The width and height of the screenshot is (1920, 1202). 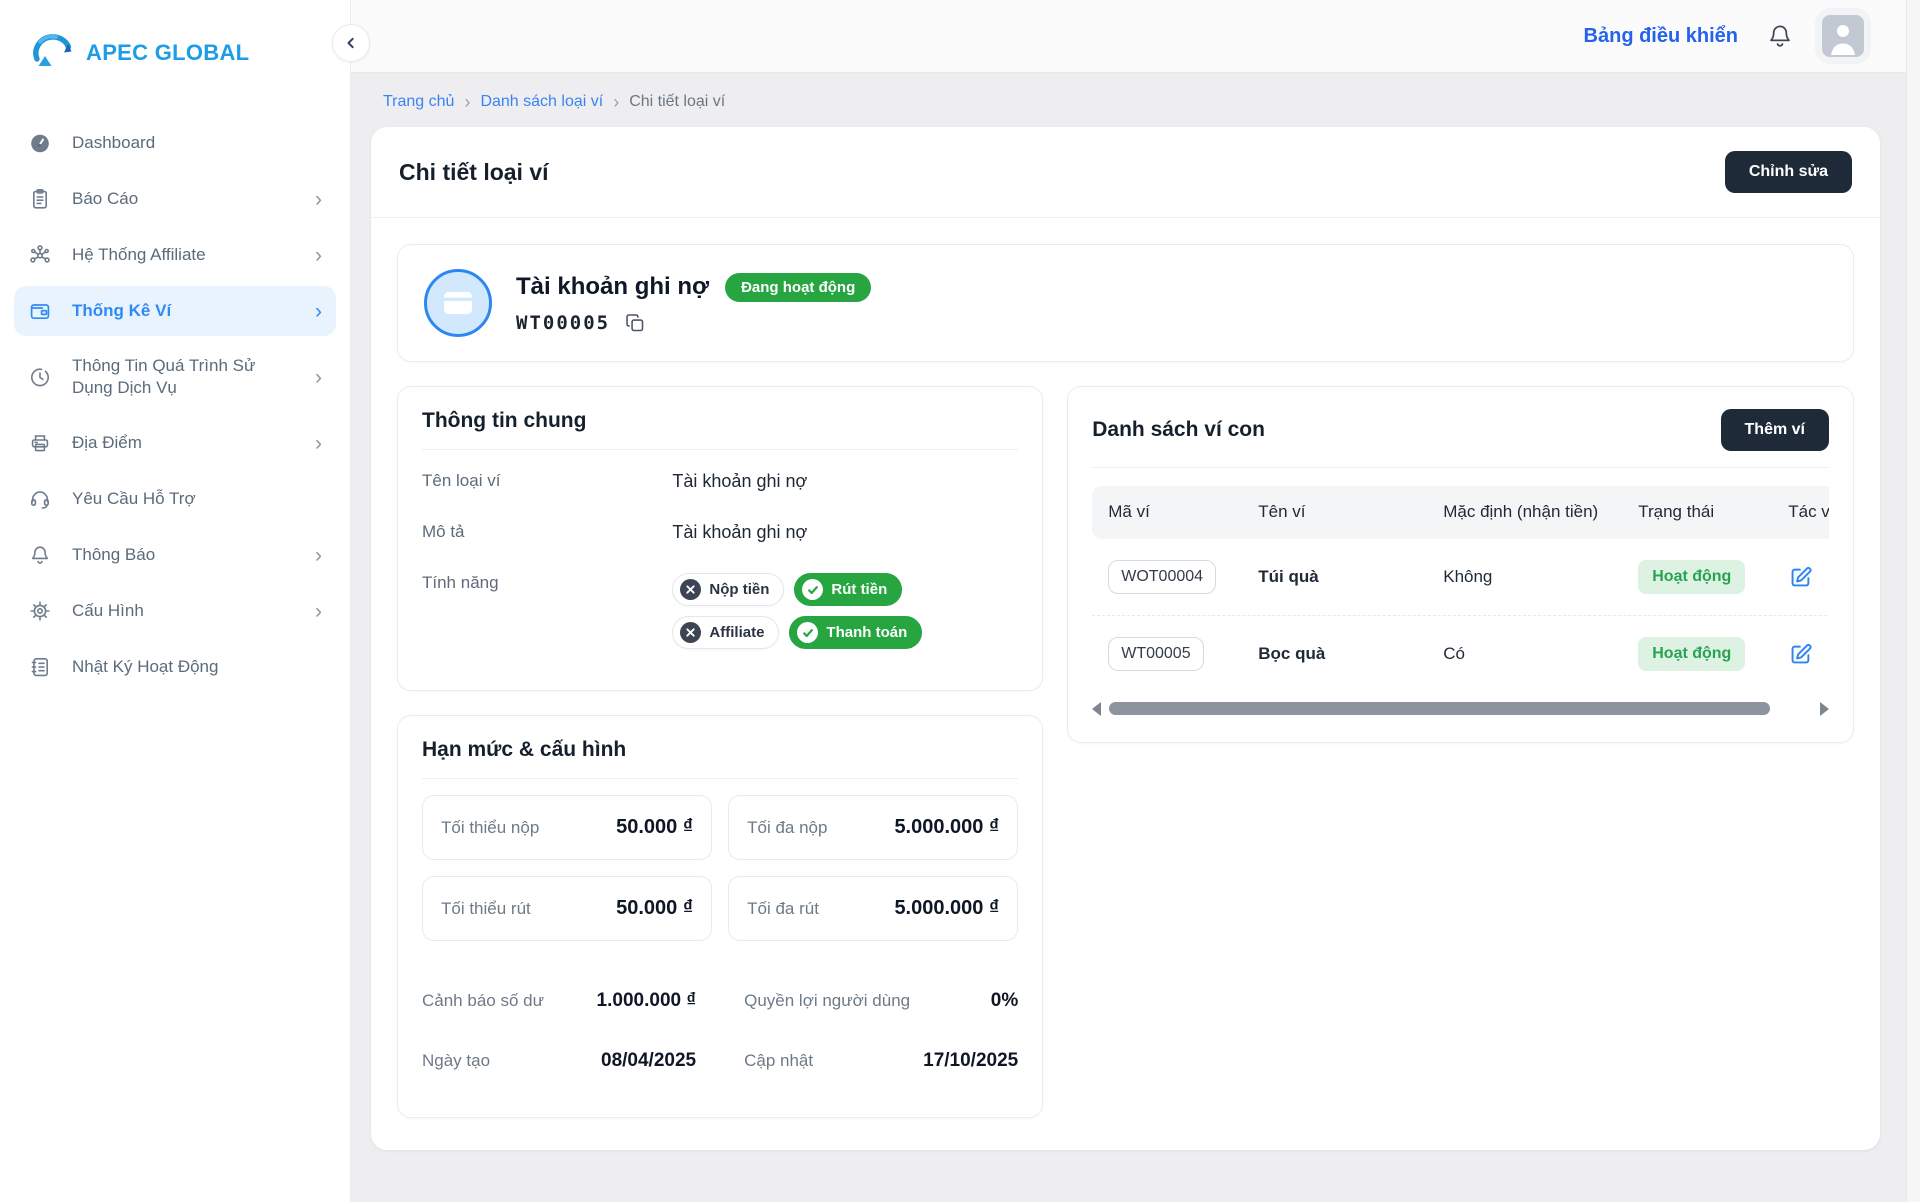 I want to click on circle-check-icon, so click(x=813, y=589).